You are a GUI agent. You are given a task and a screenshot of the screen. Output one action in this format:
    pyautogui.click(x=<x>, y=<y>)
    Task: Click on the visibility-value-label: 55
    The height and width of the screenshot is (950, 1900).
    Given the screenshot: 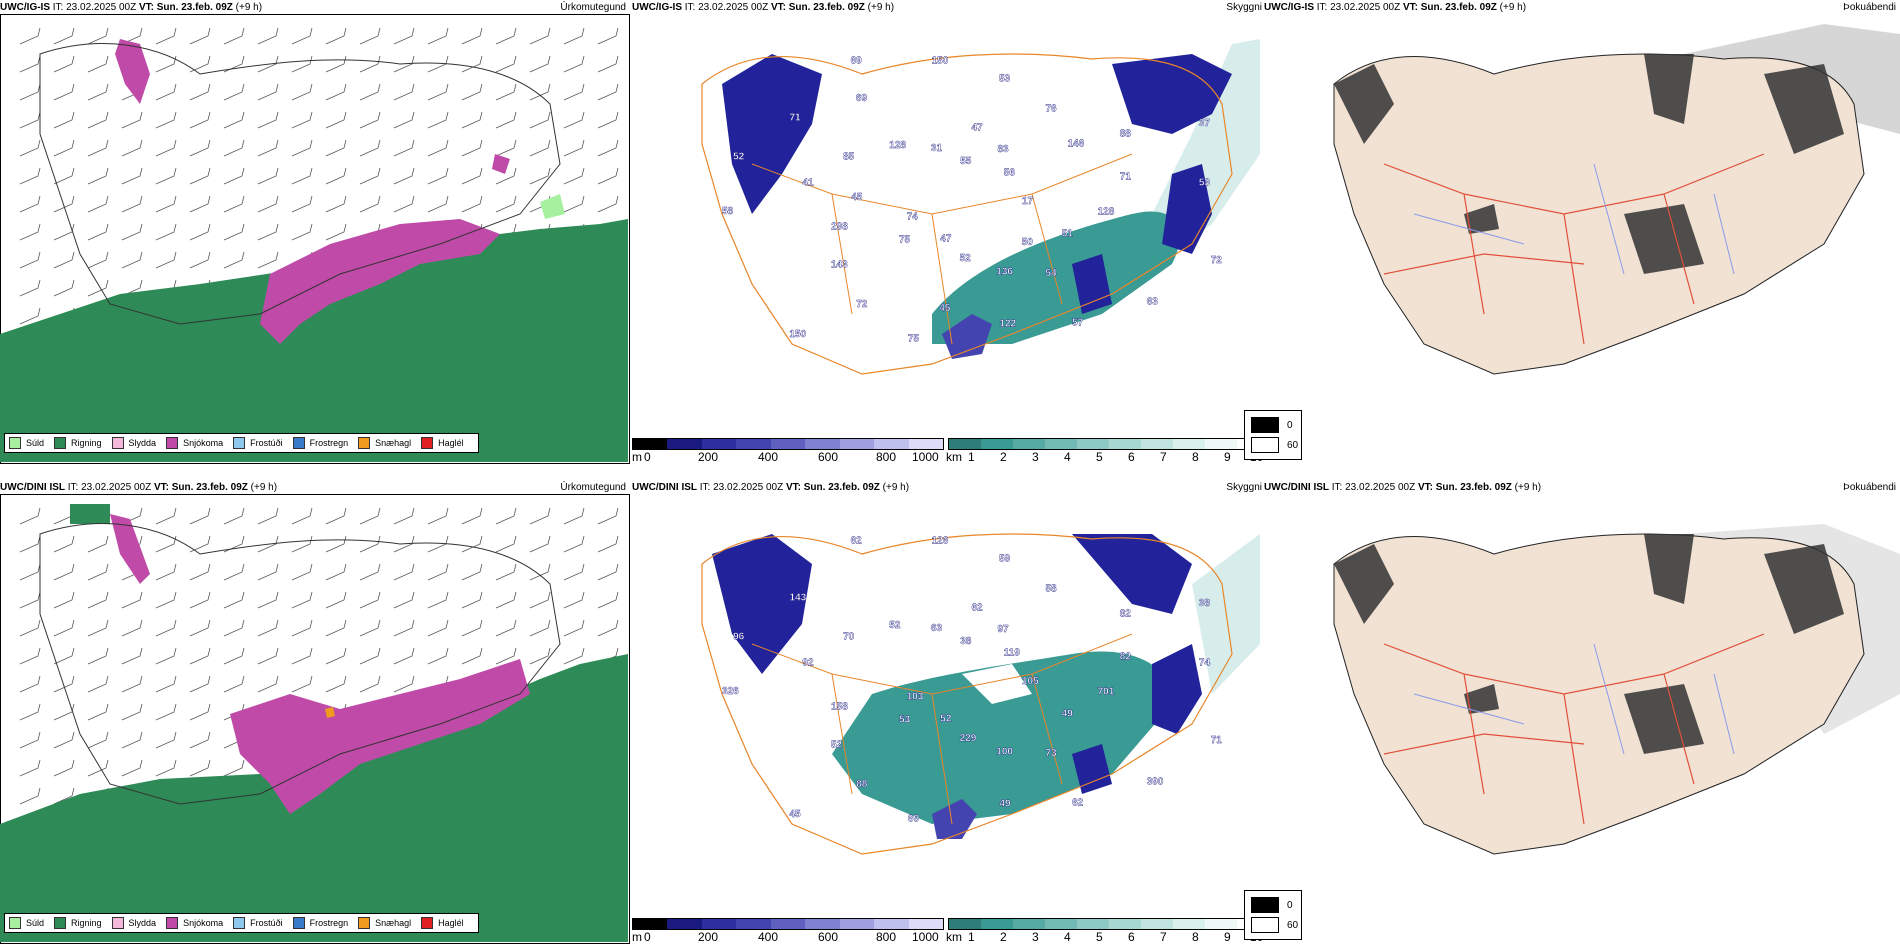 What is the action you would take?
    pyautogui.click(x=966, y=161)
    